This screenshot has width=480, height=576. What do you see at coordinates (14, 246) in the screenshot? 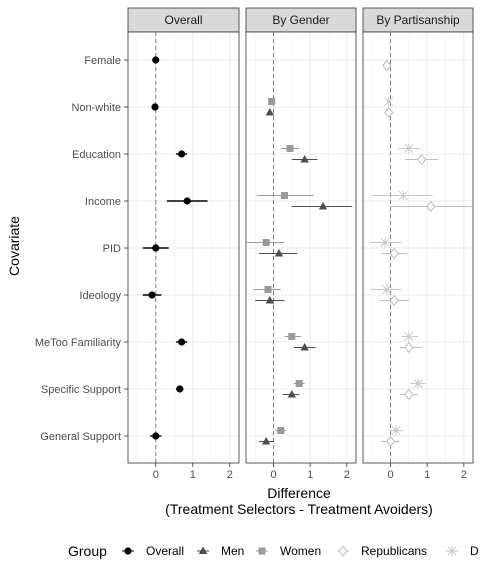
I see `y-axis-title: Covariate` at bounding box center [14, 246].